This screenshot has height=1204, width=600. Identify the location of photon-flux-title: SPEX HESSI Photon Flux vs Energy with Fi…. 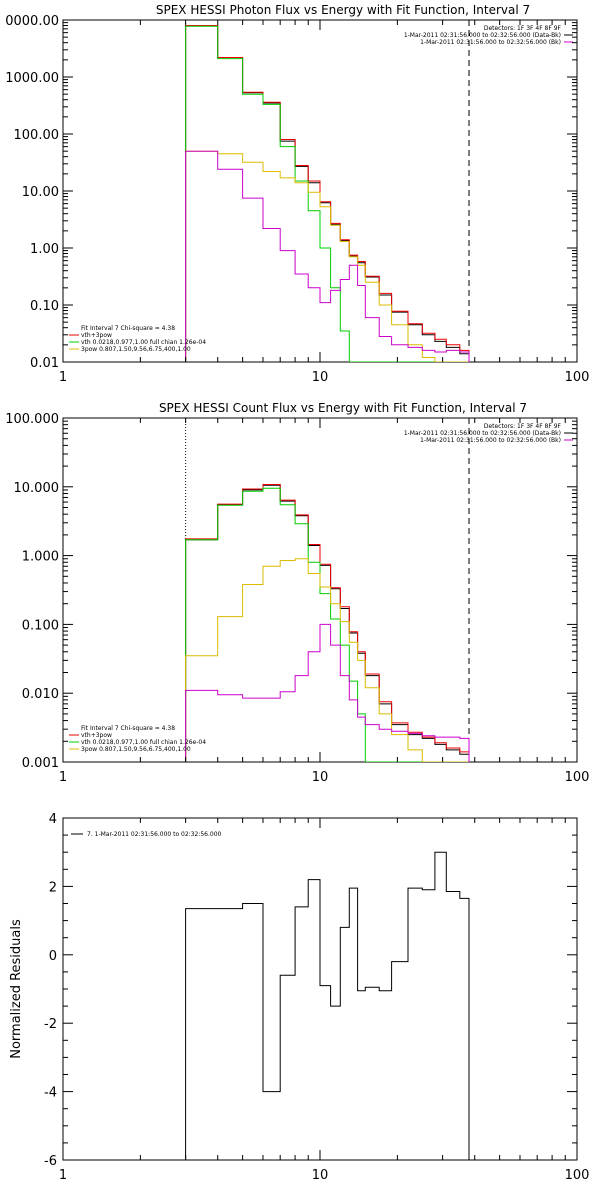
(343, 10).